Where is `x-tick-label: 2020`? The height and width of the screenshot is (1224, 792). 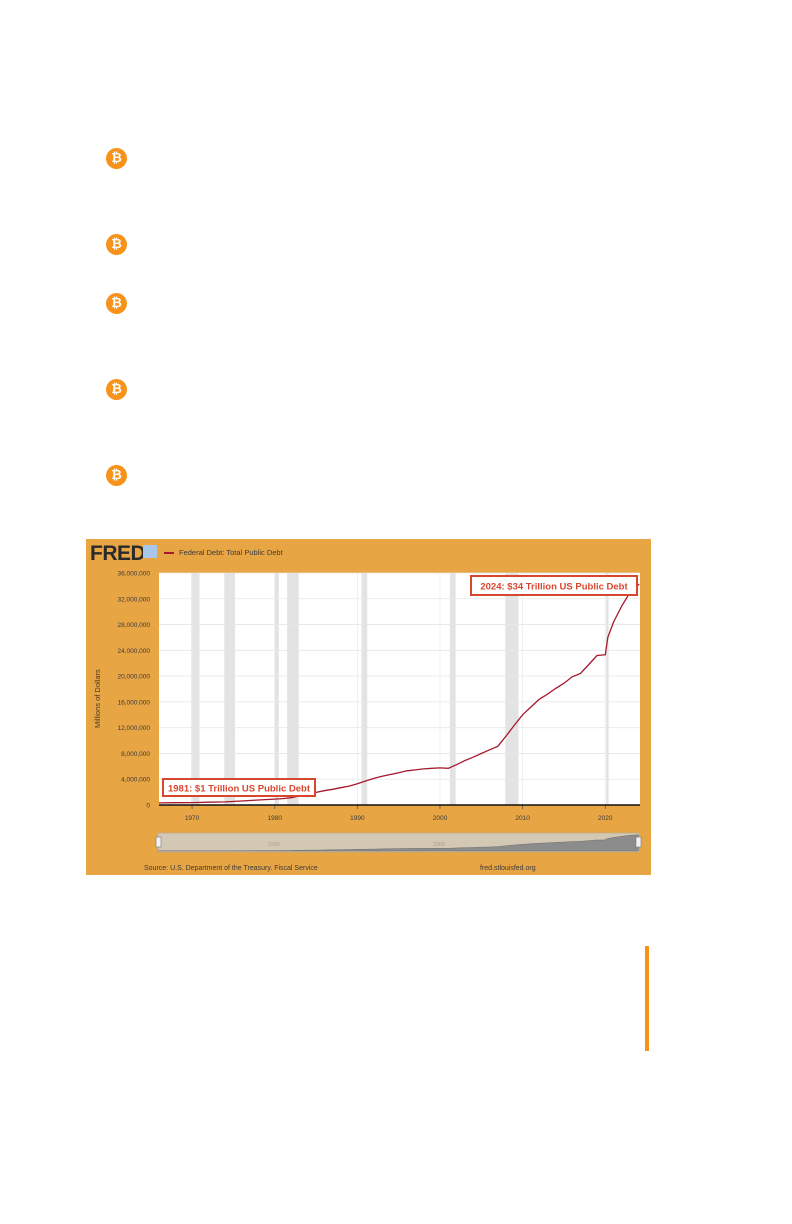
x-tick-label: 2020 is located at coordinates (605, 818).